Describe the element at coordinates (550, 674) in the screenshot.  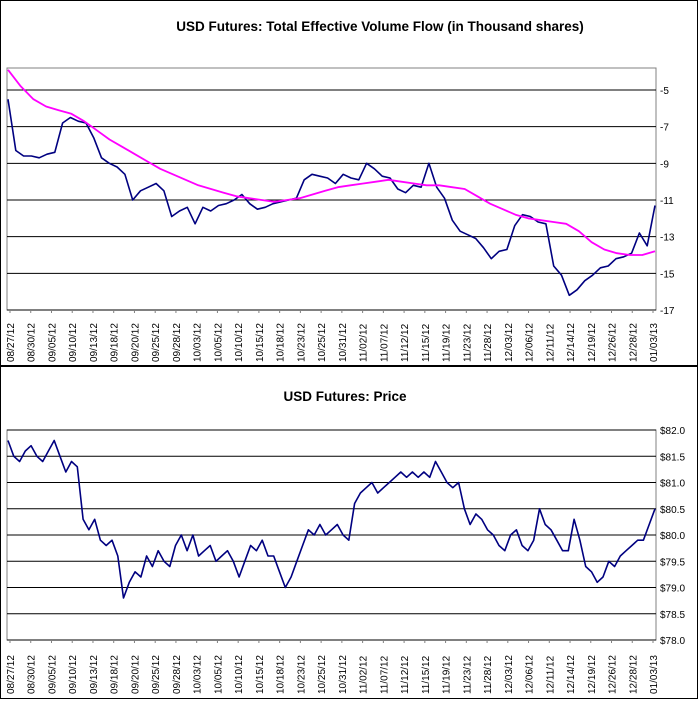
I see `price-x-tick-label: 12/11/12` at that location.